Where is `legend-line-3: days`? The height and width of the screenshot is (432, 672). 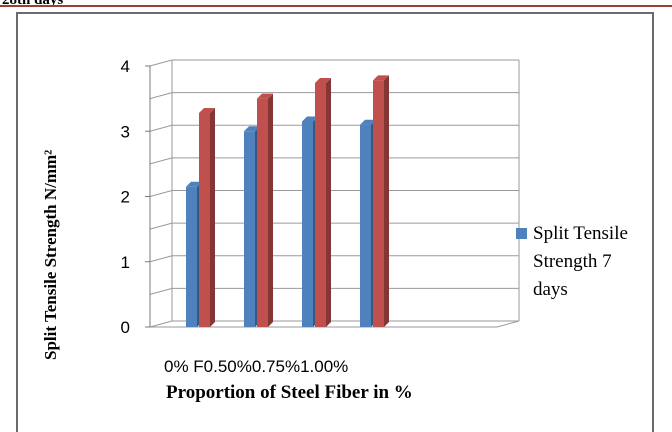 legend-line-3: days is located at coordinates (550, 289).